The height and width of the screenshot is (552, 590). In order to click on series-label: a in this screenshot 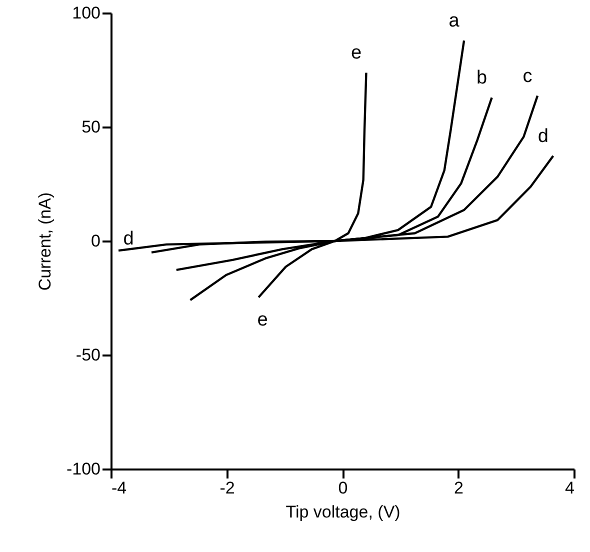, I will do `click(454, 21)`.